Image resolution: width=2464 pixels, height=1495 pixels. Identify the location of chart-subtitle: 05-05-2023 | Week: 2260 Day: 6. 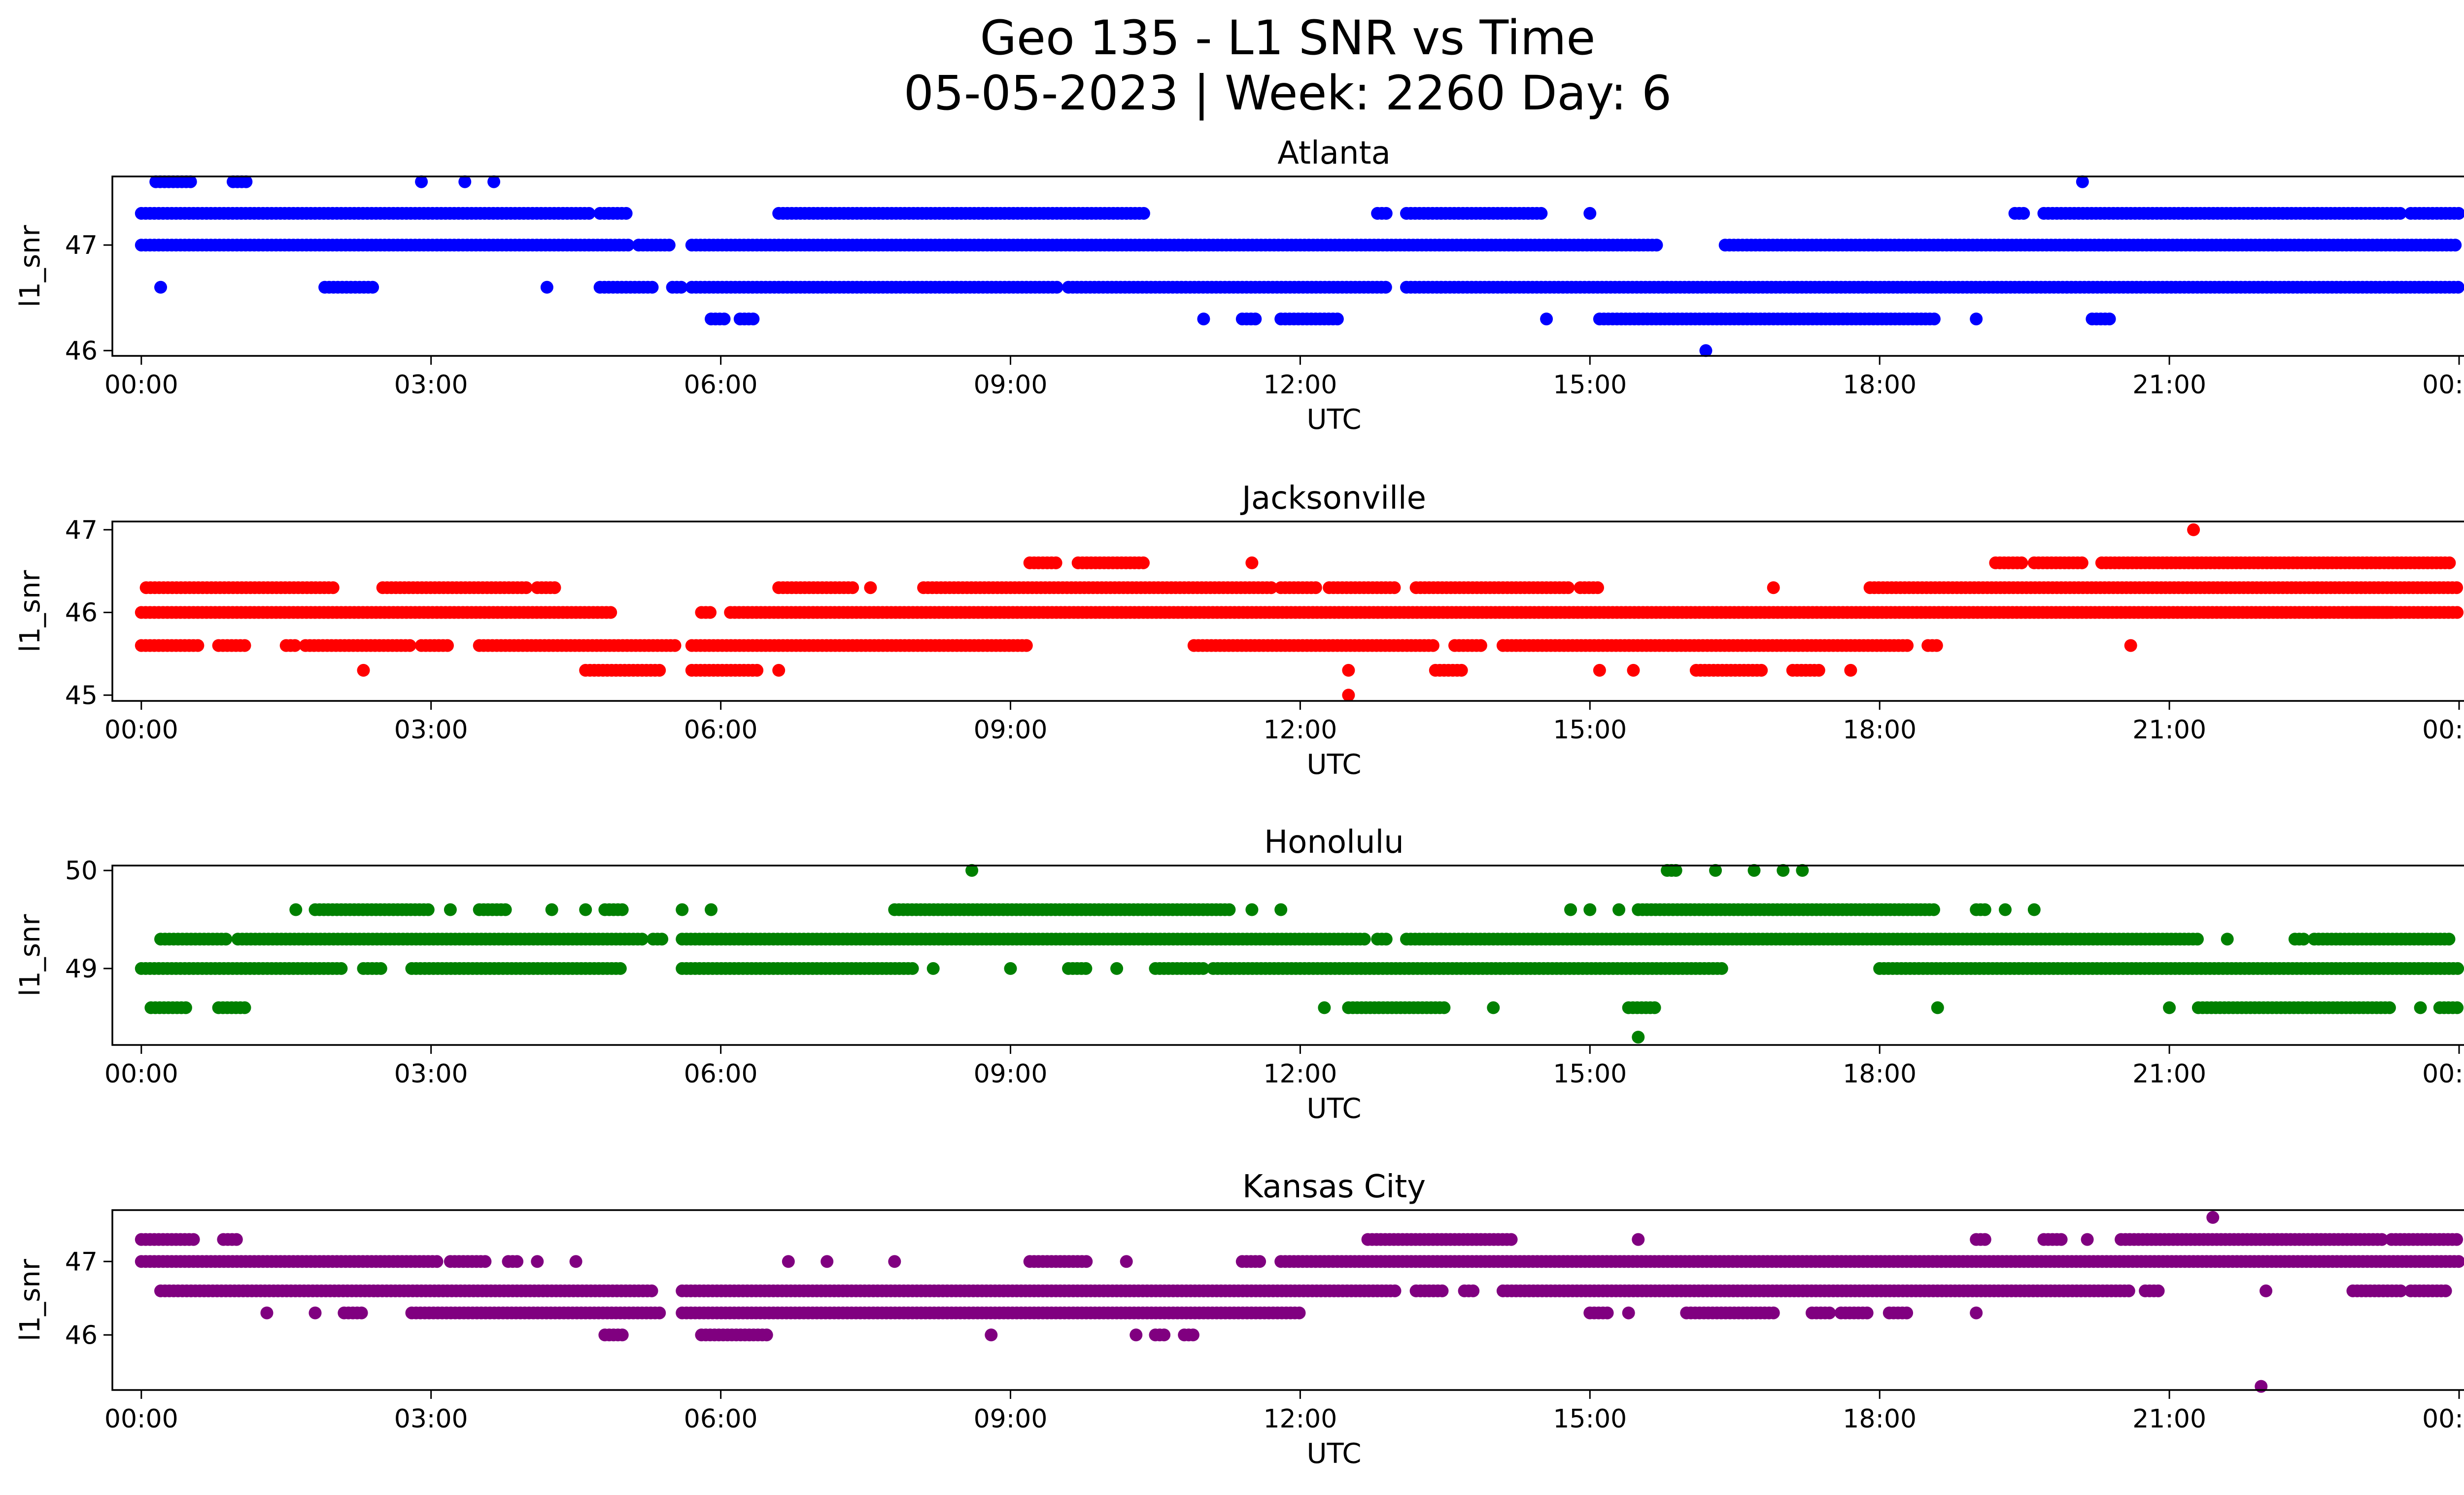
(1288, 93).